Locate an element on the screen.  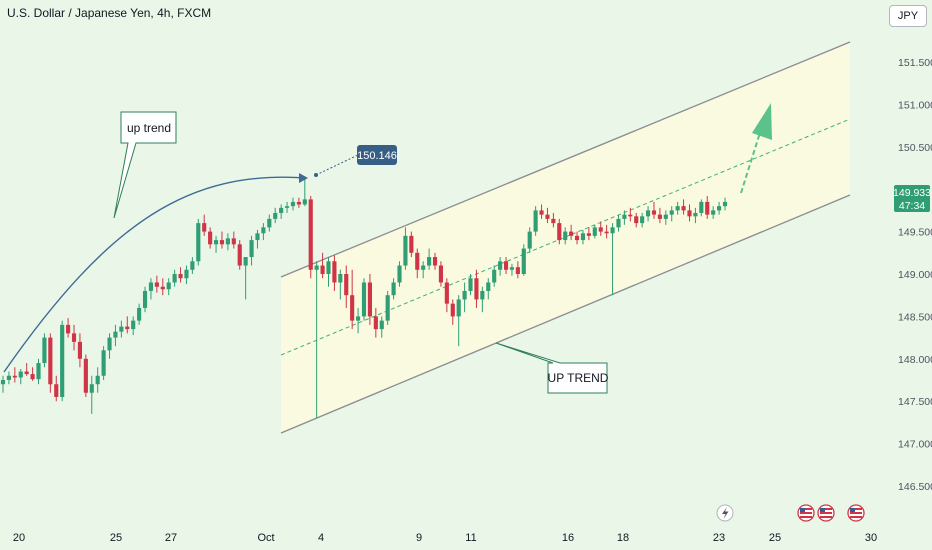
up-trend-caps-callout is located at coordinates (551, 368).